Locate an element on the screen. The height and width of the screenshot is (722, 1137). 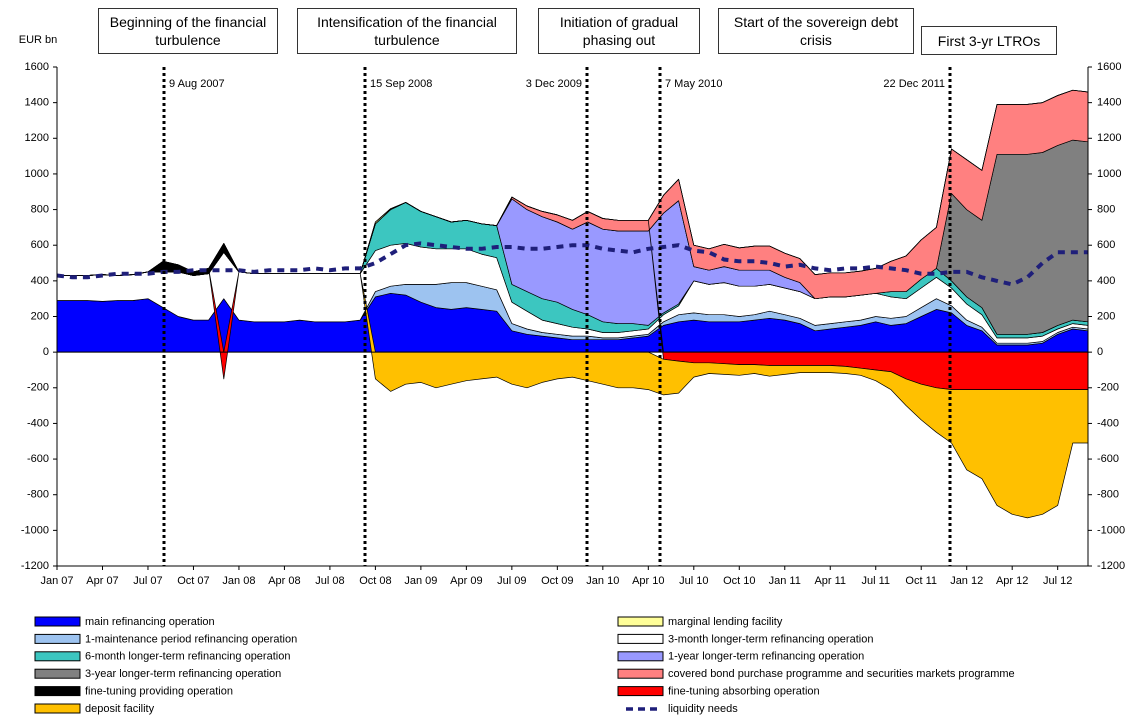
legend-label: liquidity needs is located at coordinates (703, 709).